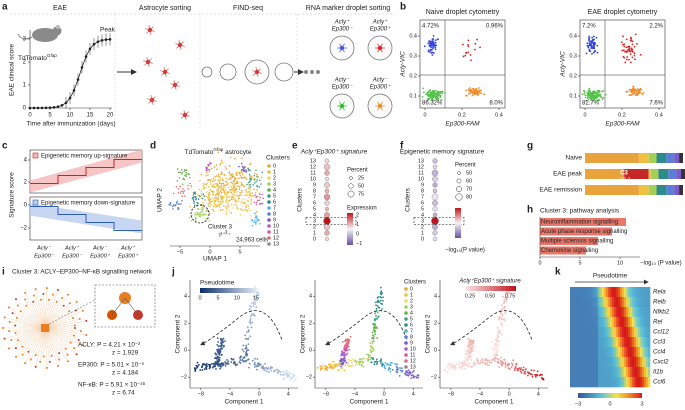 Image resolution: width=685 pixels, height=410 pixels. What do you see at coordinates (459, 181) in the screenshot?
I see `size-legend` at bounding box center [459, 181].